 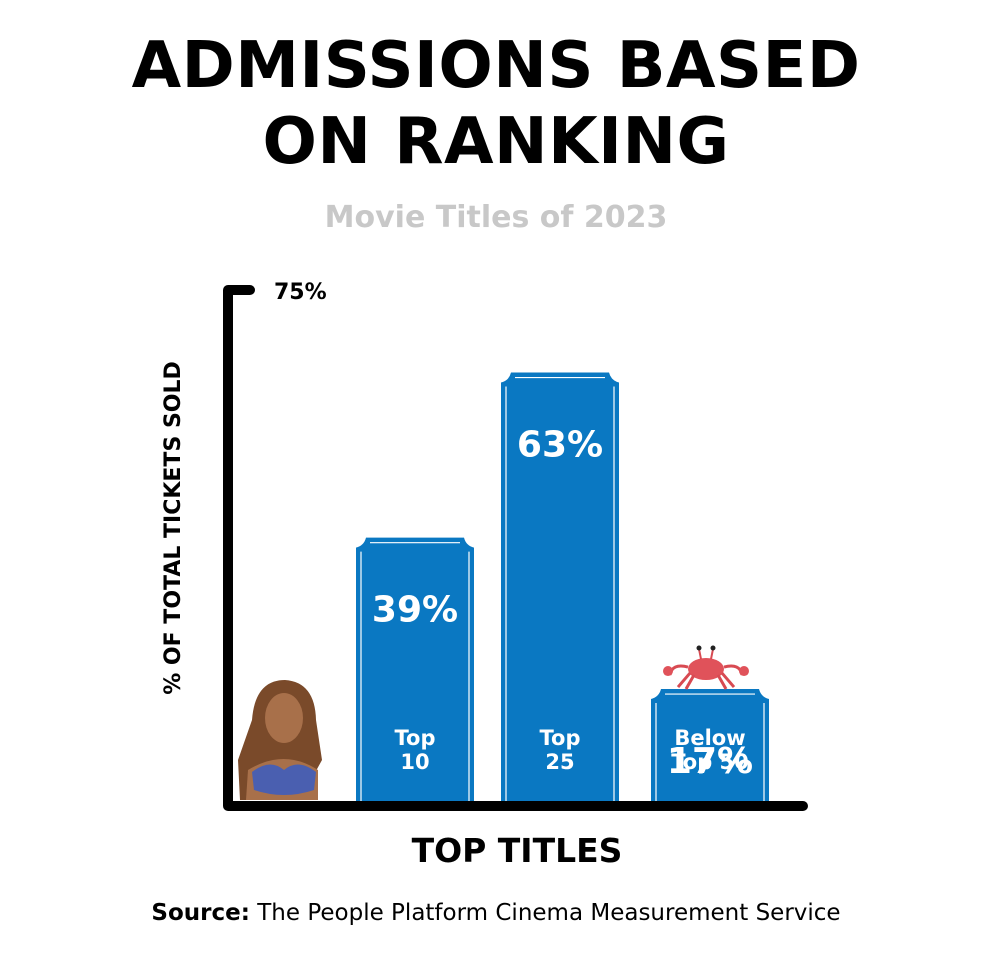 What do you see at coordinates (173, 528) in the screenshot?
I see `y-axis-label: % OF TOTAL TICKETS SOLD` at bounding box center [173, 528].